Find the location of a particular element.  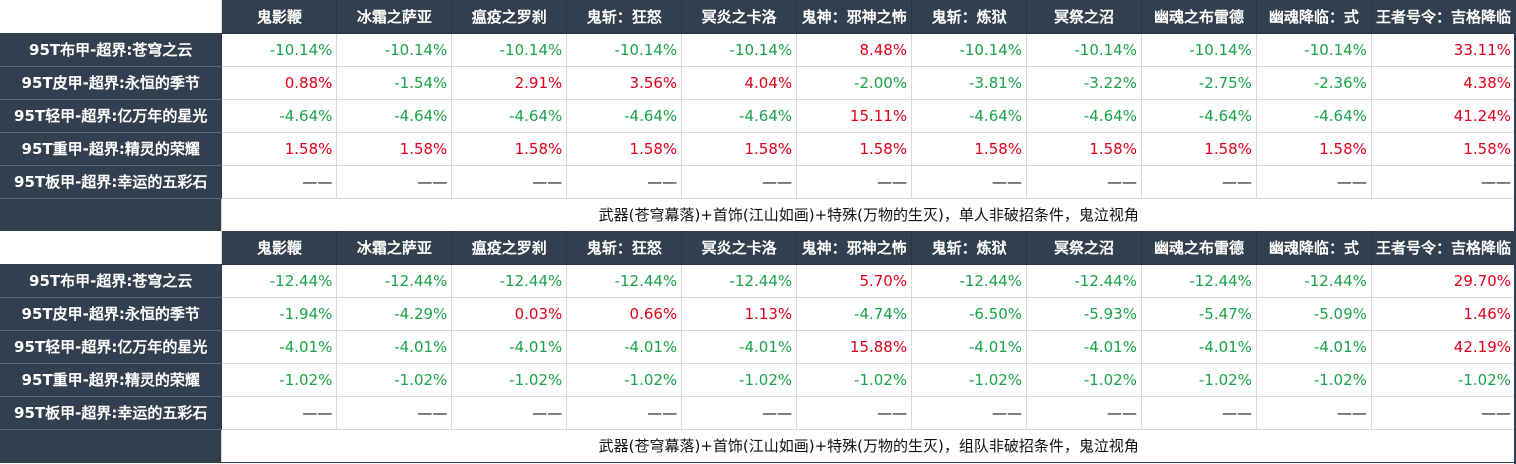

value-cell: 15.88% is located at coordinates (854, 347).